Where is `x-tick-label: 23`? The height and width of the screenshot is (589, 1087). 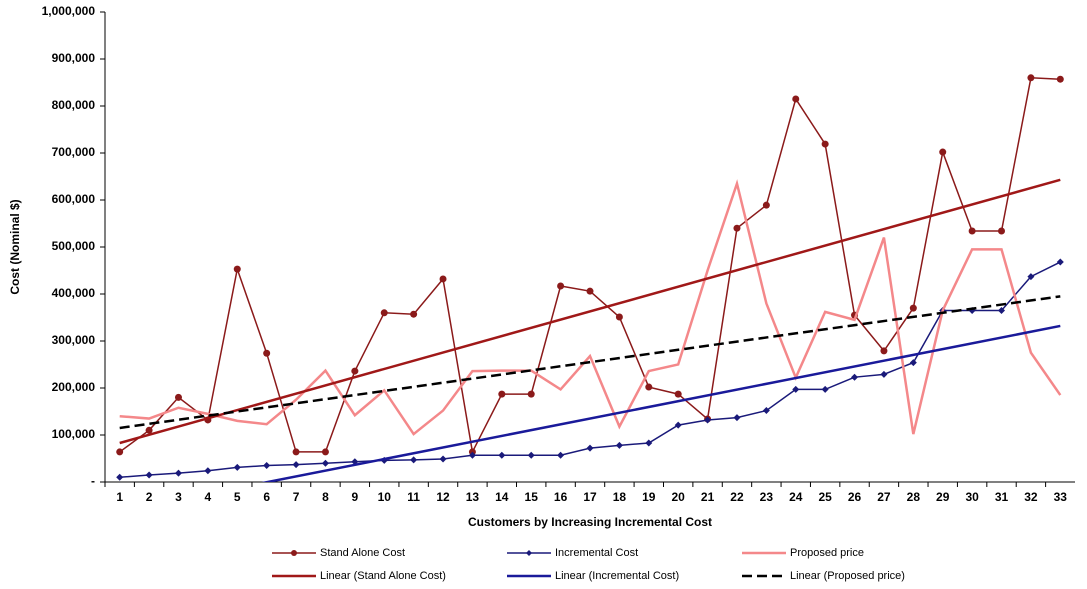
x-tick-label: 23 is located at coordinates (767, 497).